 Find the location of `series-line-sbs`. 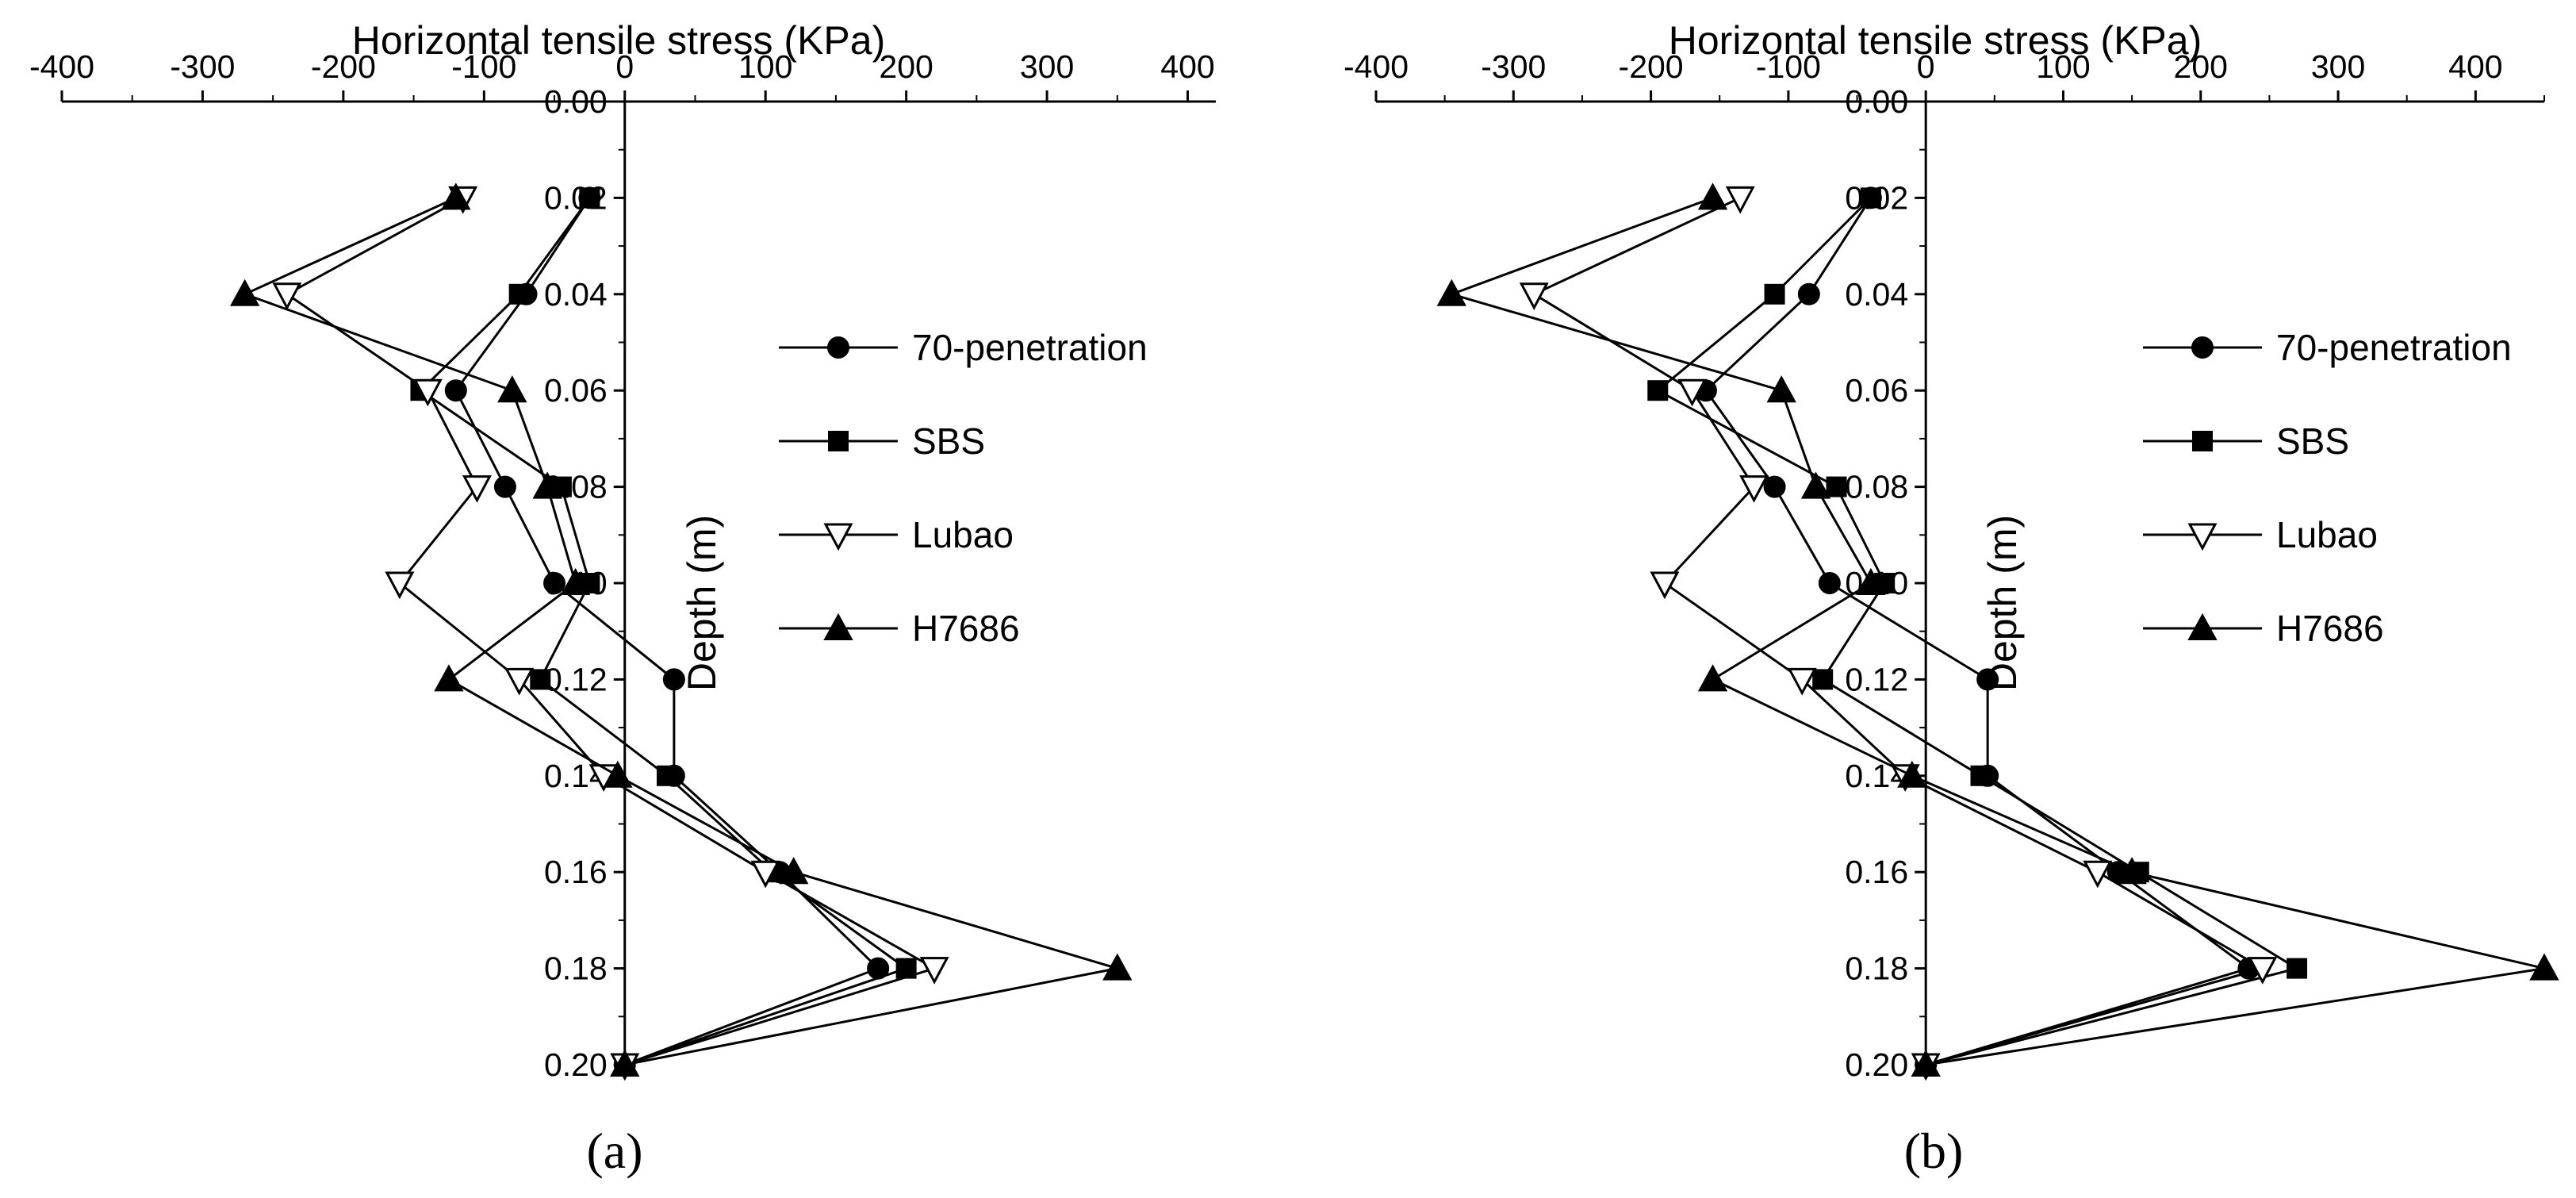

series-line-sbs is located at coordinates (664, 632).